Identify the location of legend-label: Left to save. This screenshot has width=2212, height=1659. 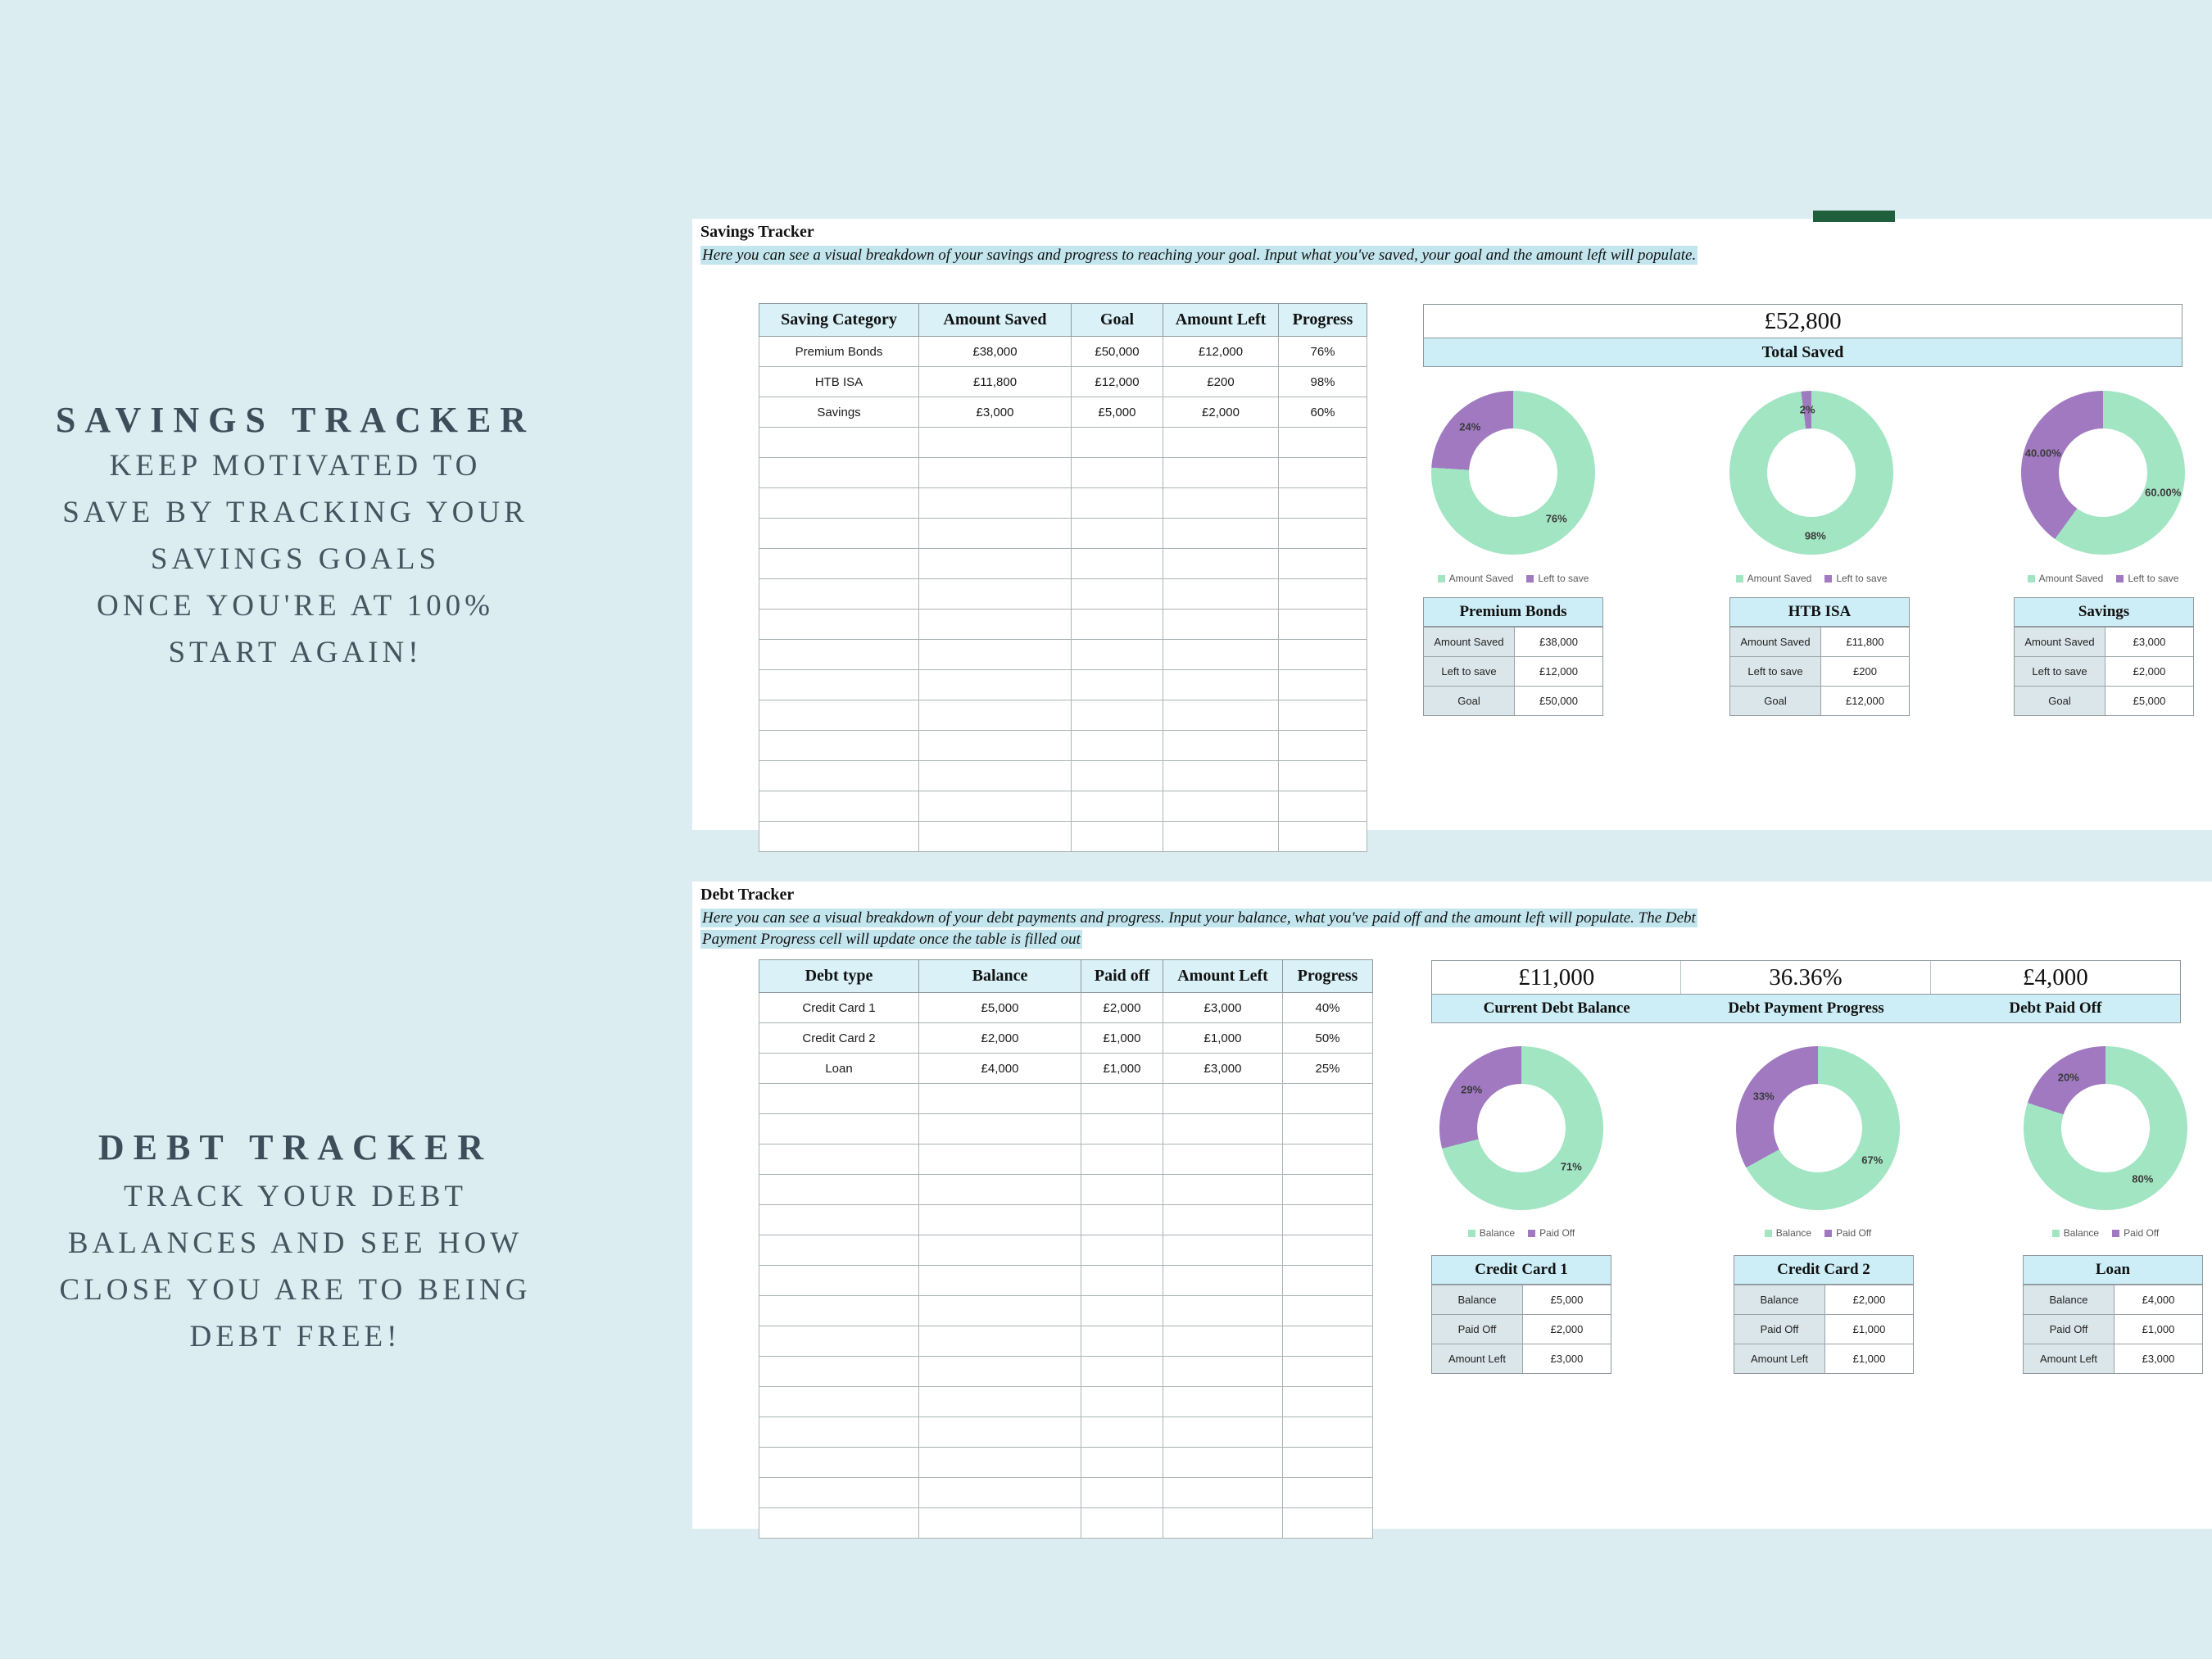
(1862, 578).